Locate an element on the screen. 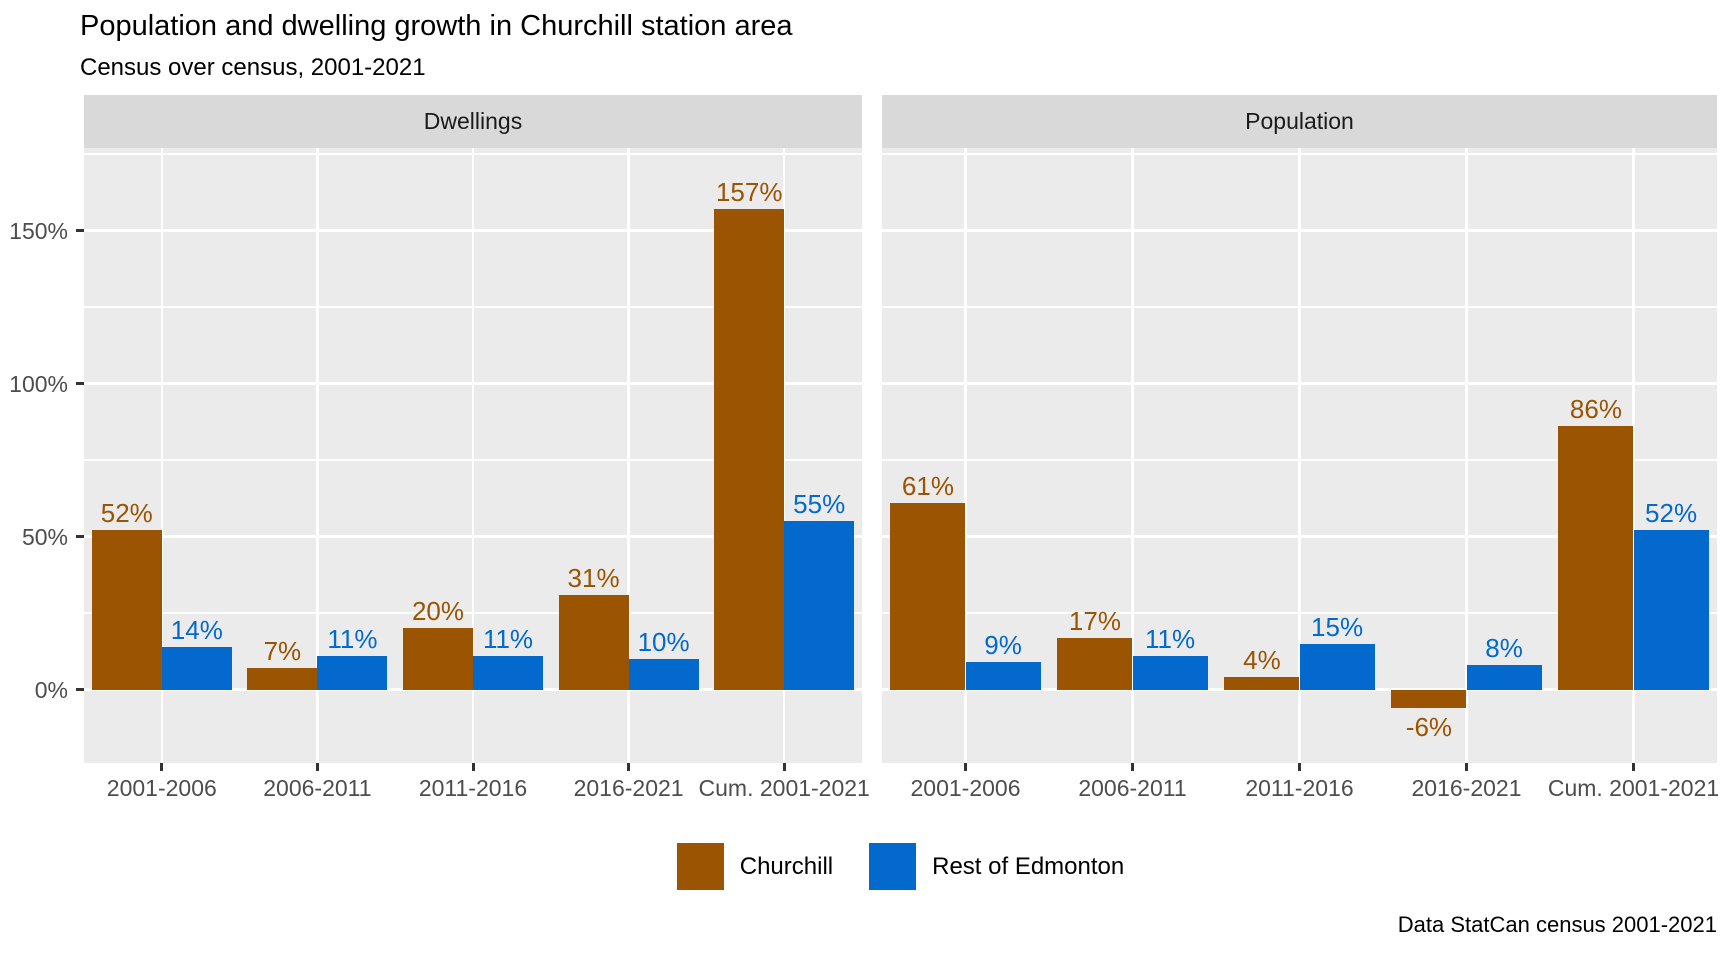 The height and width of the screenshot is (960, 1728). facet-strip-population: Population is located at coordinates (1299, 121).